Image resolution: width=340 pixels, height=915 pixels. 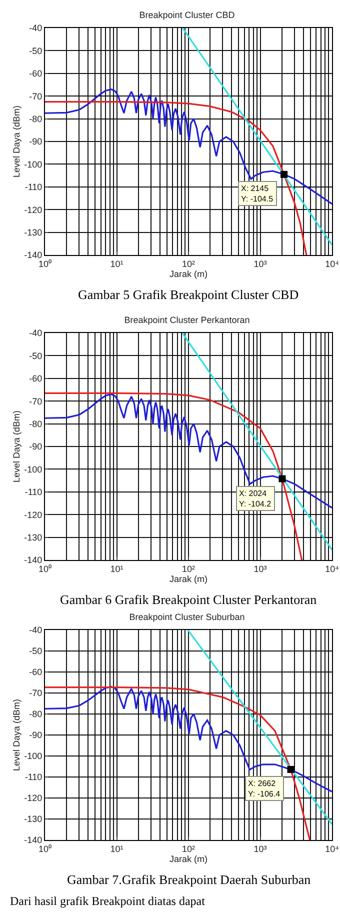 I want to click on chart-title: Breakpoint Cluster Perkantoran, so click(x=187, y=320).